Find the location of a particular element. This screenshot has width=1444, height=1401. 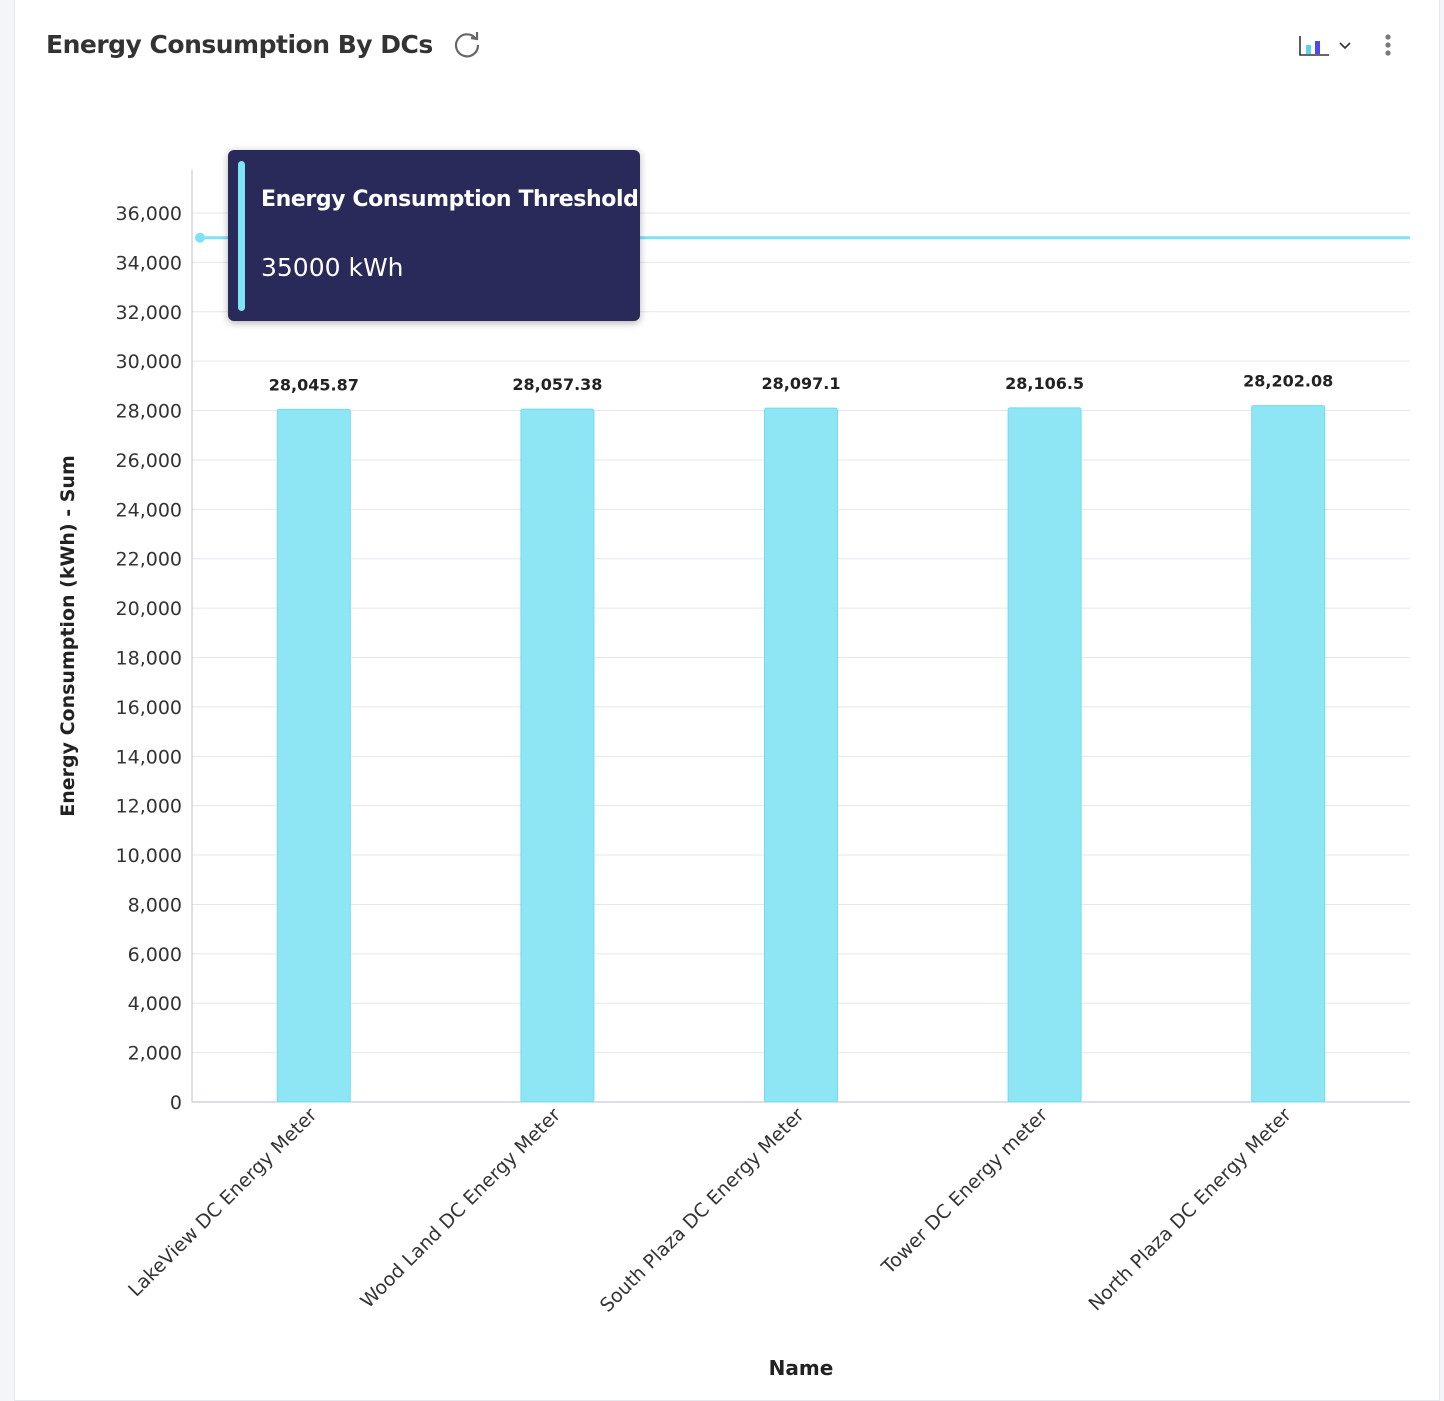

chart-title: Energy Consumption By DCs is located at coordinates (239, 44).